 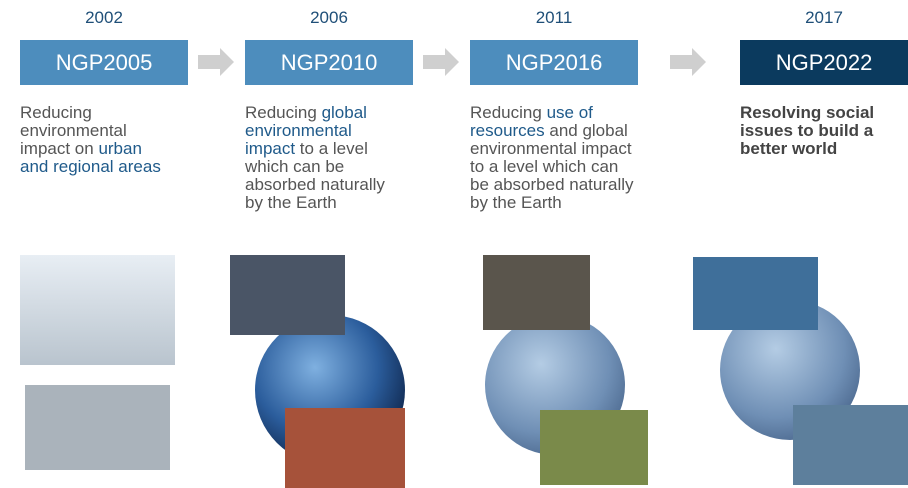 What do you see at coordinates (59, 148) in the screenshot?
I see `text: impact on` at bounding box center [59, 148].